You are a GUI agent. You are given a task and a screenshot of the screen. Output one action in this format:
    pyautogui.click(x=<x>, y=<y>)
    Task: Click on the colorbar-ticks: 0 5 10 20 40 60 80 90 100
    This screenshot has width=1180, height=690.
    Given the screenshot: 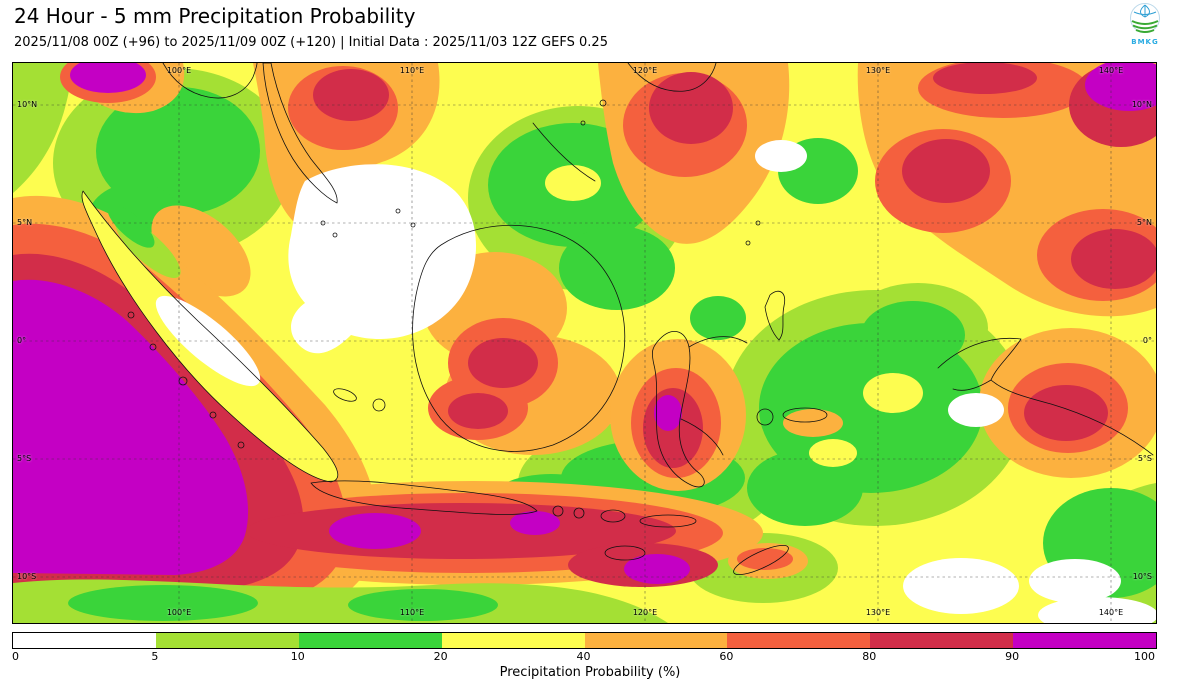 What is the action you would take?
    pyautogui.click(x=583, y=656)
    